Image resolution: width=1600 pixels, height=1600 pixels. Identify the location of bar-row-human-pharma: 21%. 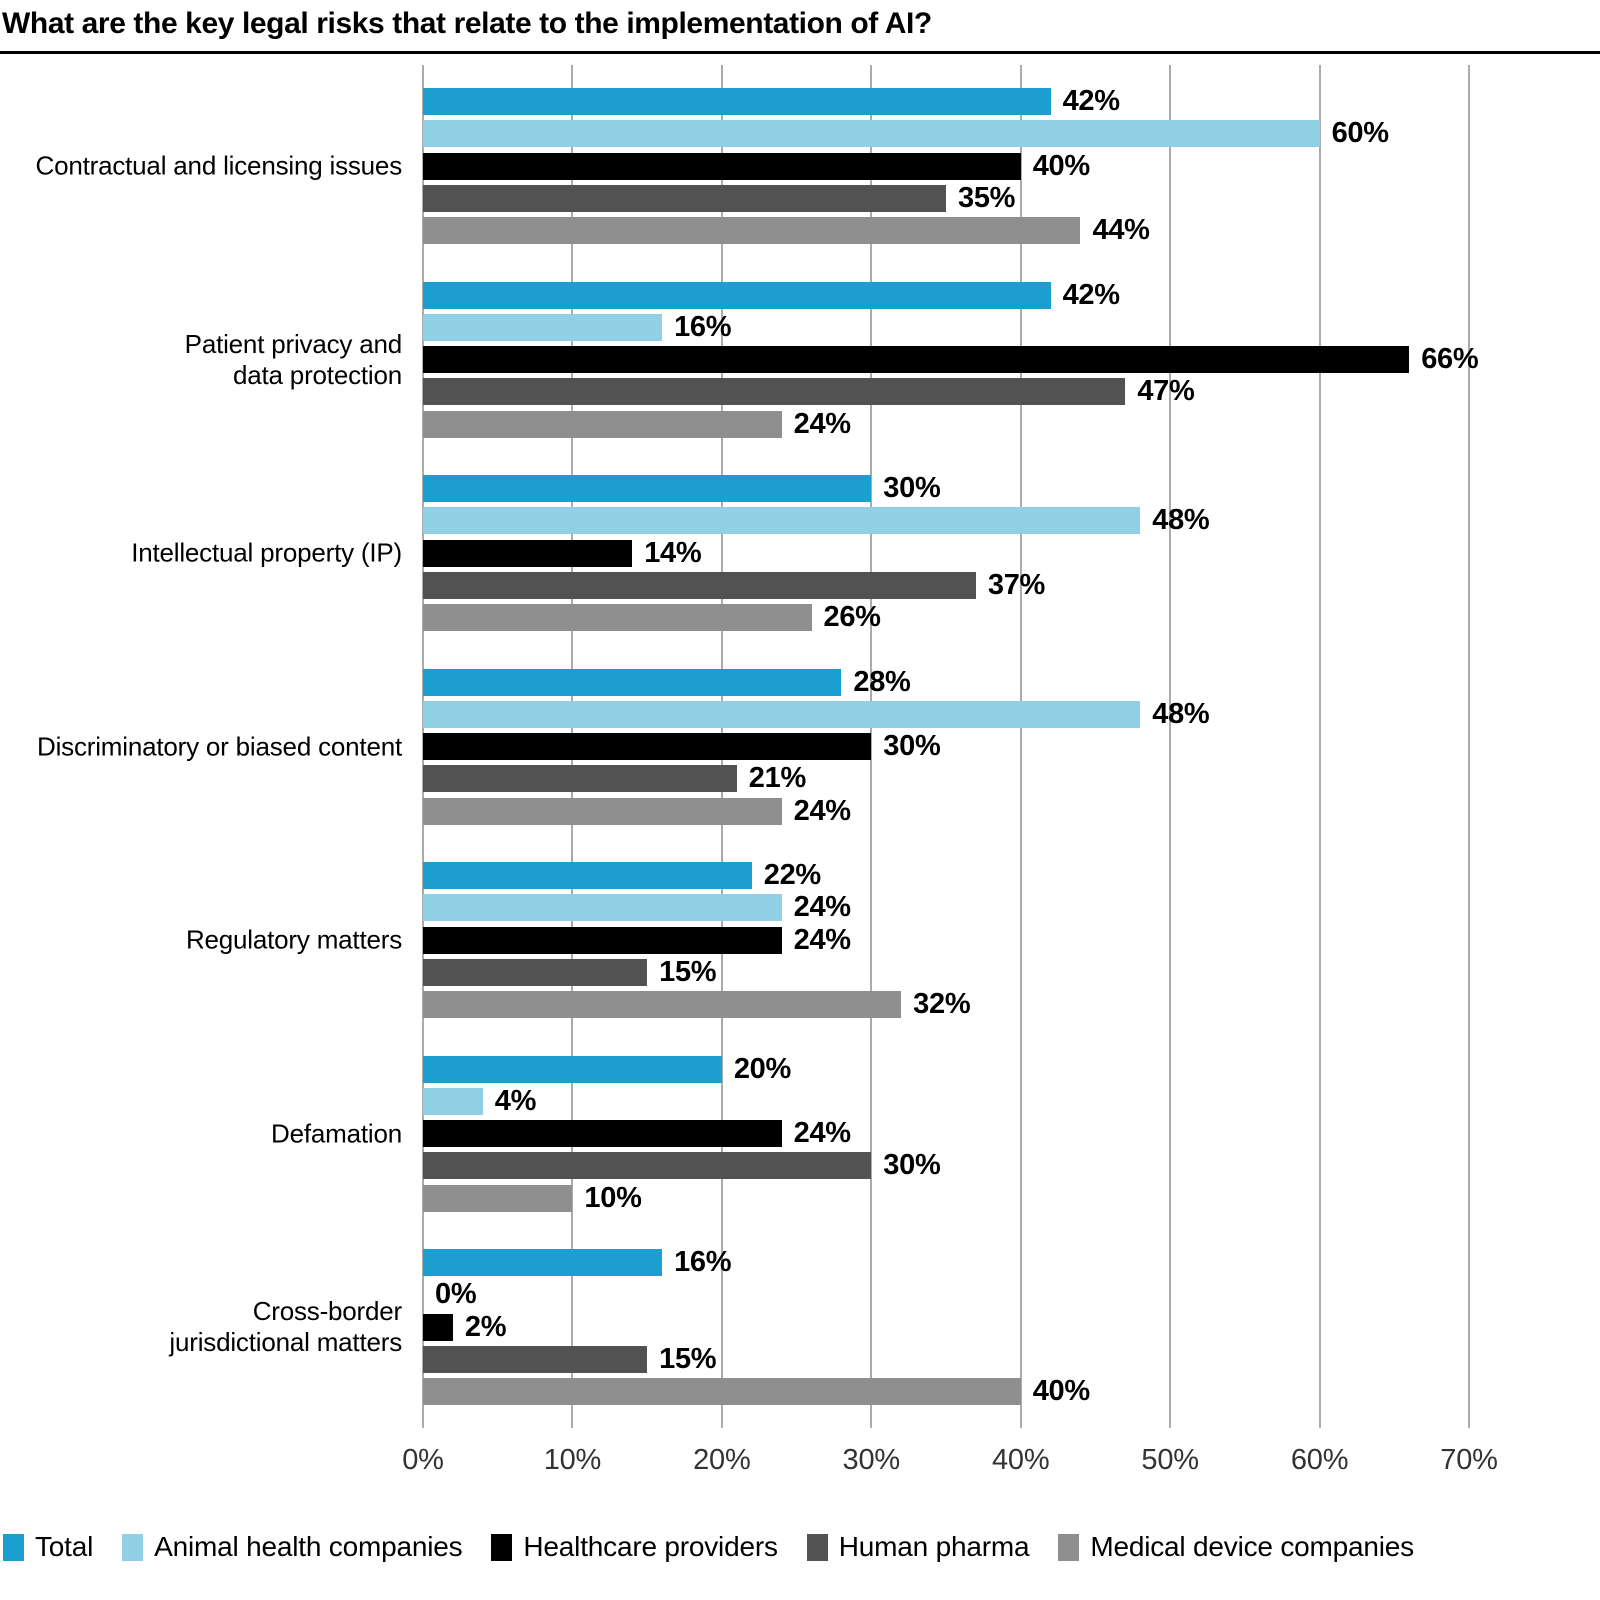
(946, 778).